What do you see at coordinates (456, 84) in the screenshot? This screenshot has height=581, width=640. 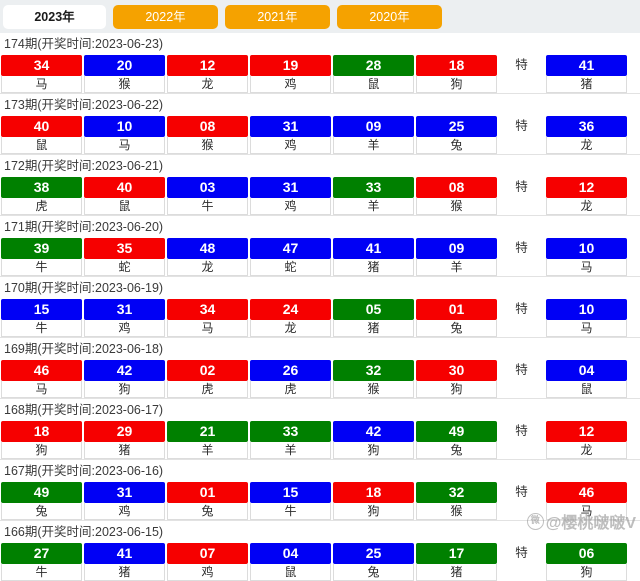 I see `ball-zodiac: 狗` at bounding box center [456, 84].